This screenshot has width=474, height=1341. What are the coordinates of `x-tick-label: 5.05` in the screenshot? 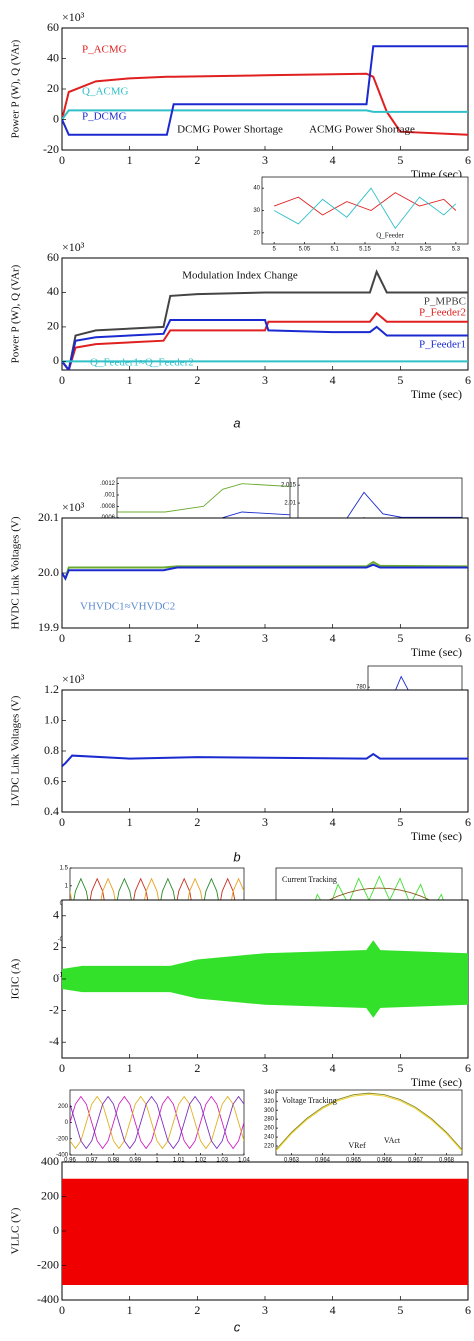 It's located at (305, 250).